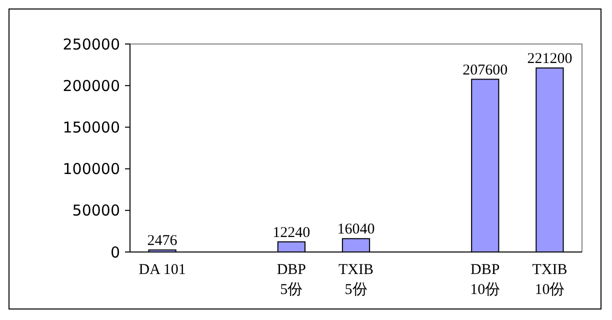 The width and height of the screenshot is (612, 320). What do you see at coordinates (91, 44) in the screenshot?
I see `y-tick-label: 250000` at bounding box center [91, 44].